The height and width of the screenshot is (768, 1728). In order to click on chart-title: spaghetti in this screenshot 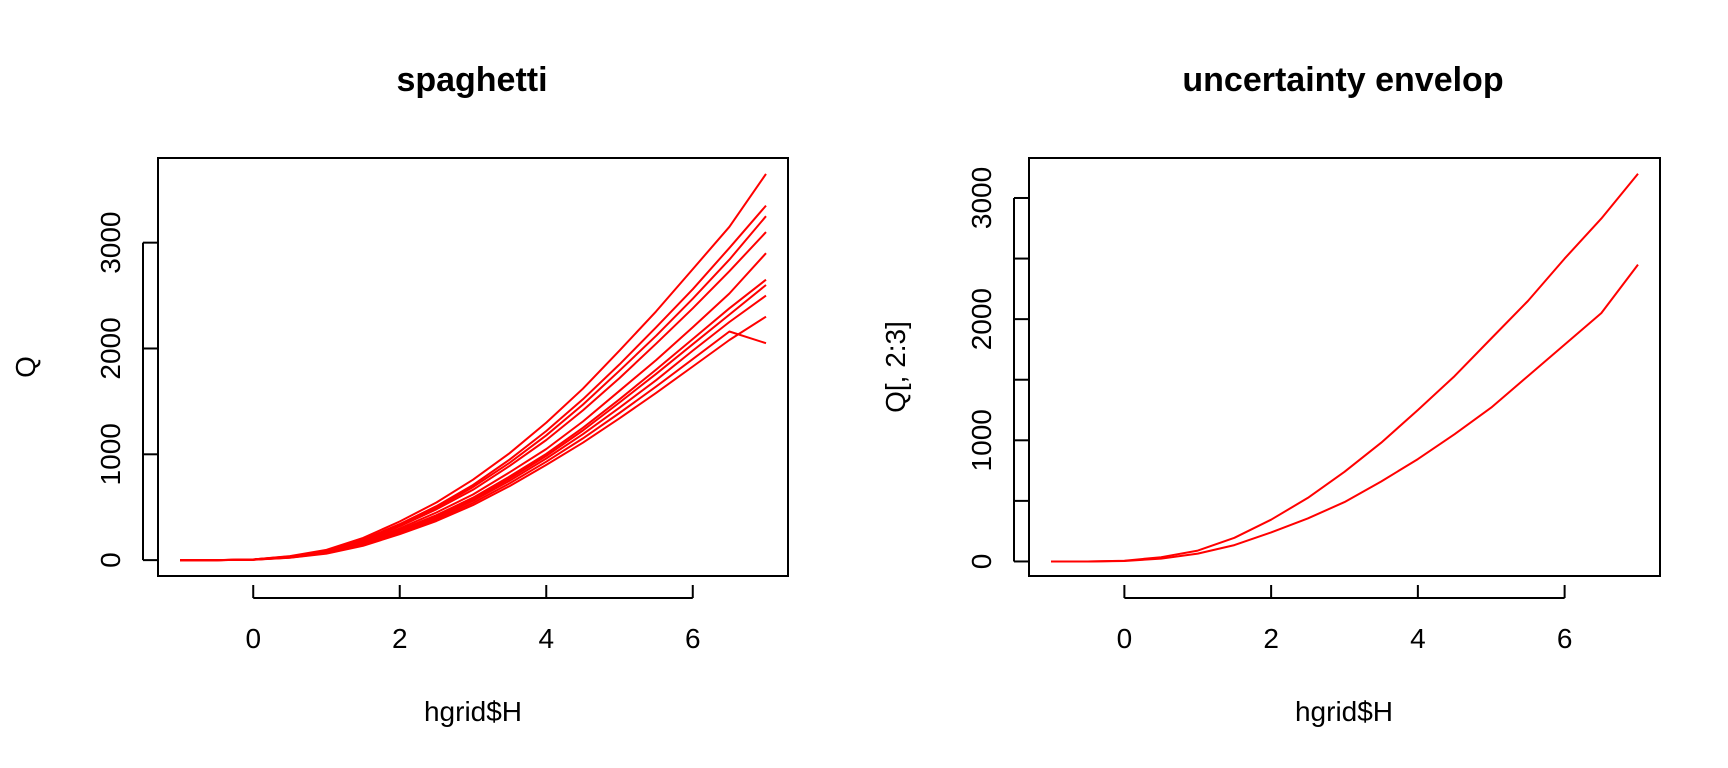, I will do `click(471, 80)`.